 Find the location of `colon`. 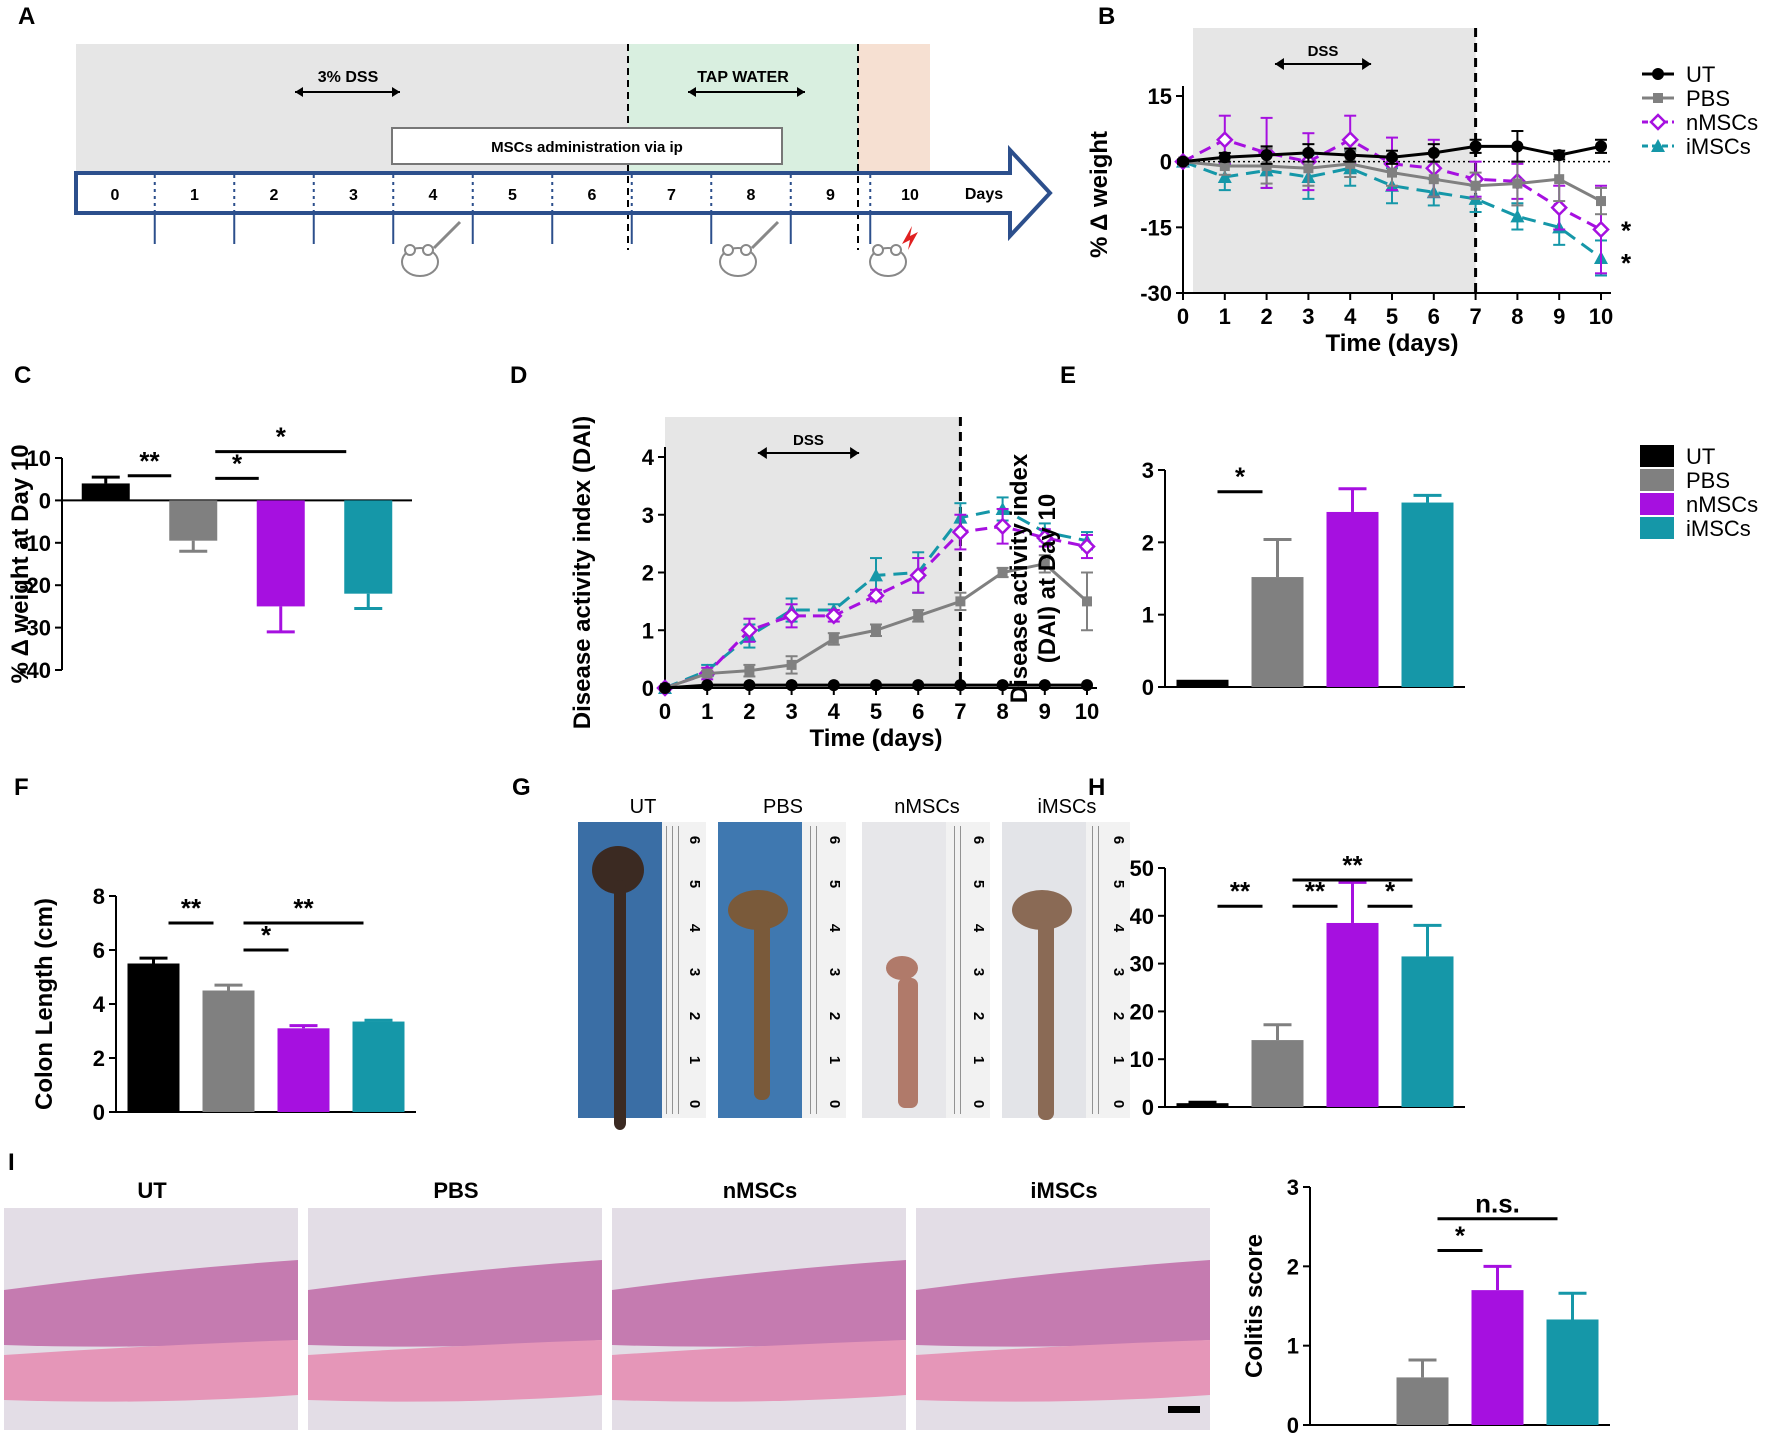

colon is located at coordinates (1046, 1020).